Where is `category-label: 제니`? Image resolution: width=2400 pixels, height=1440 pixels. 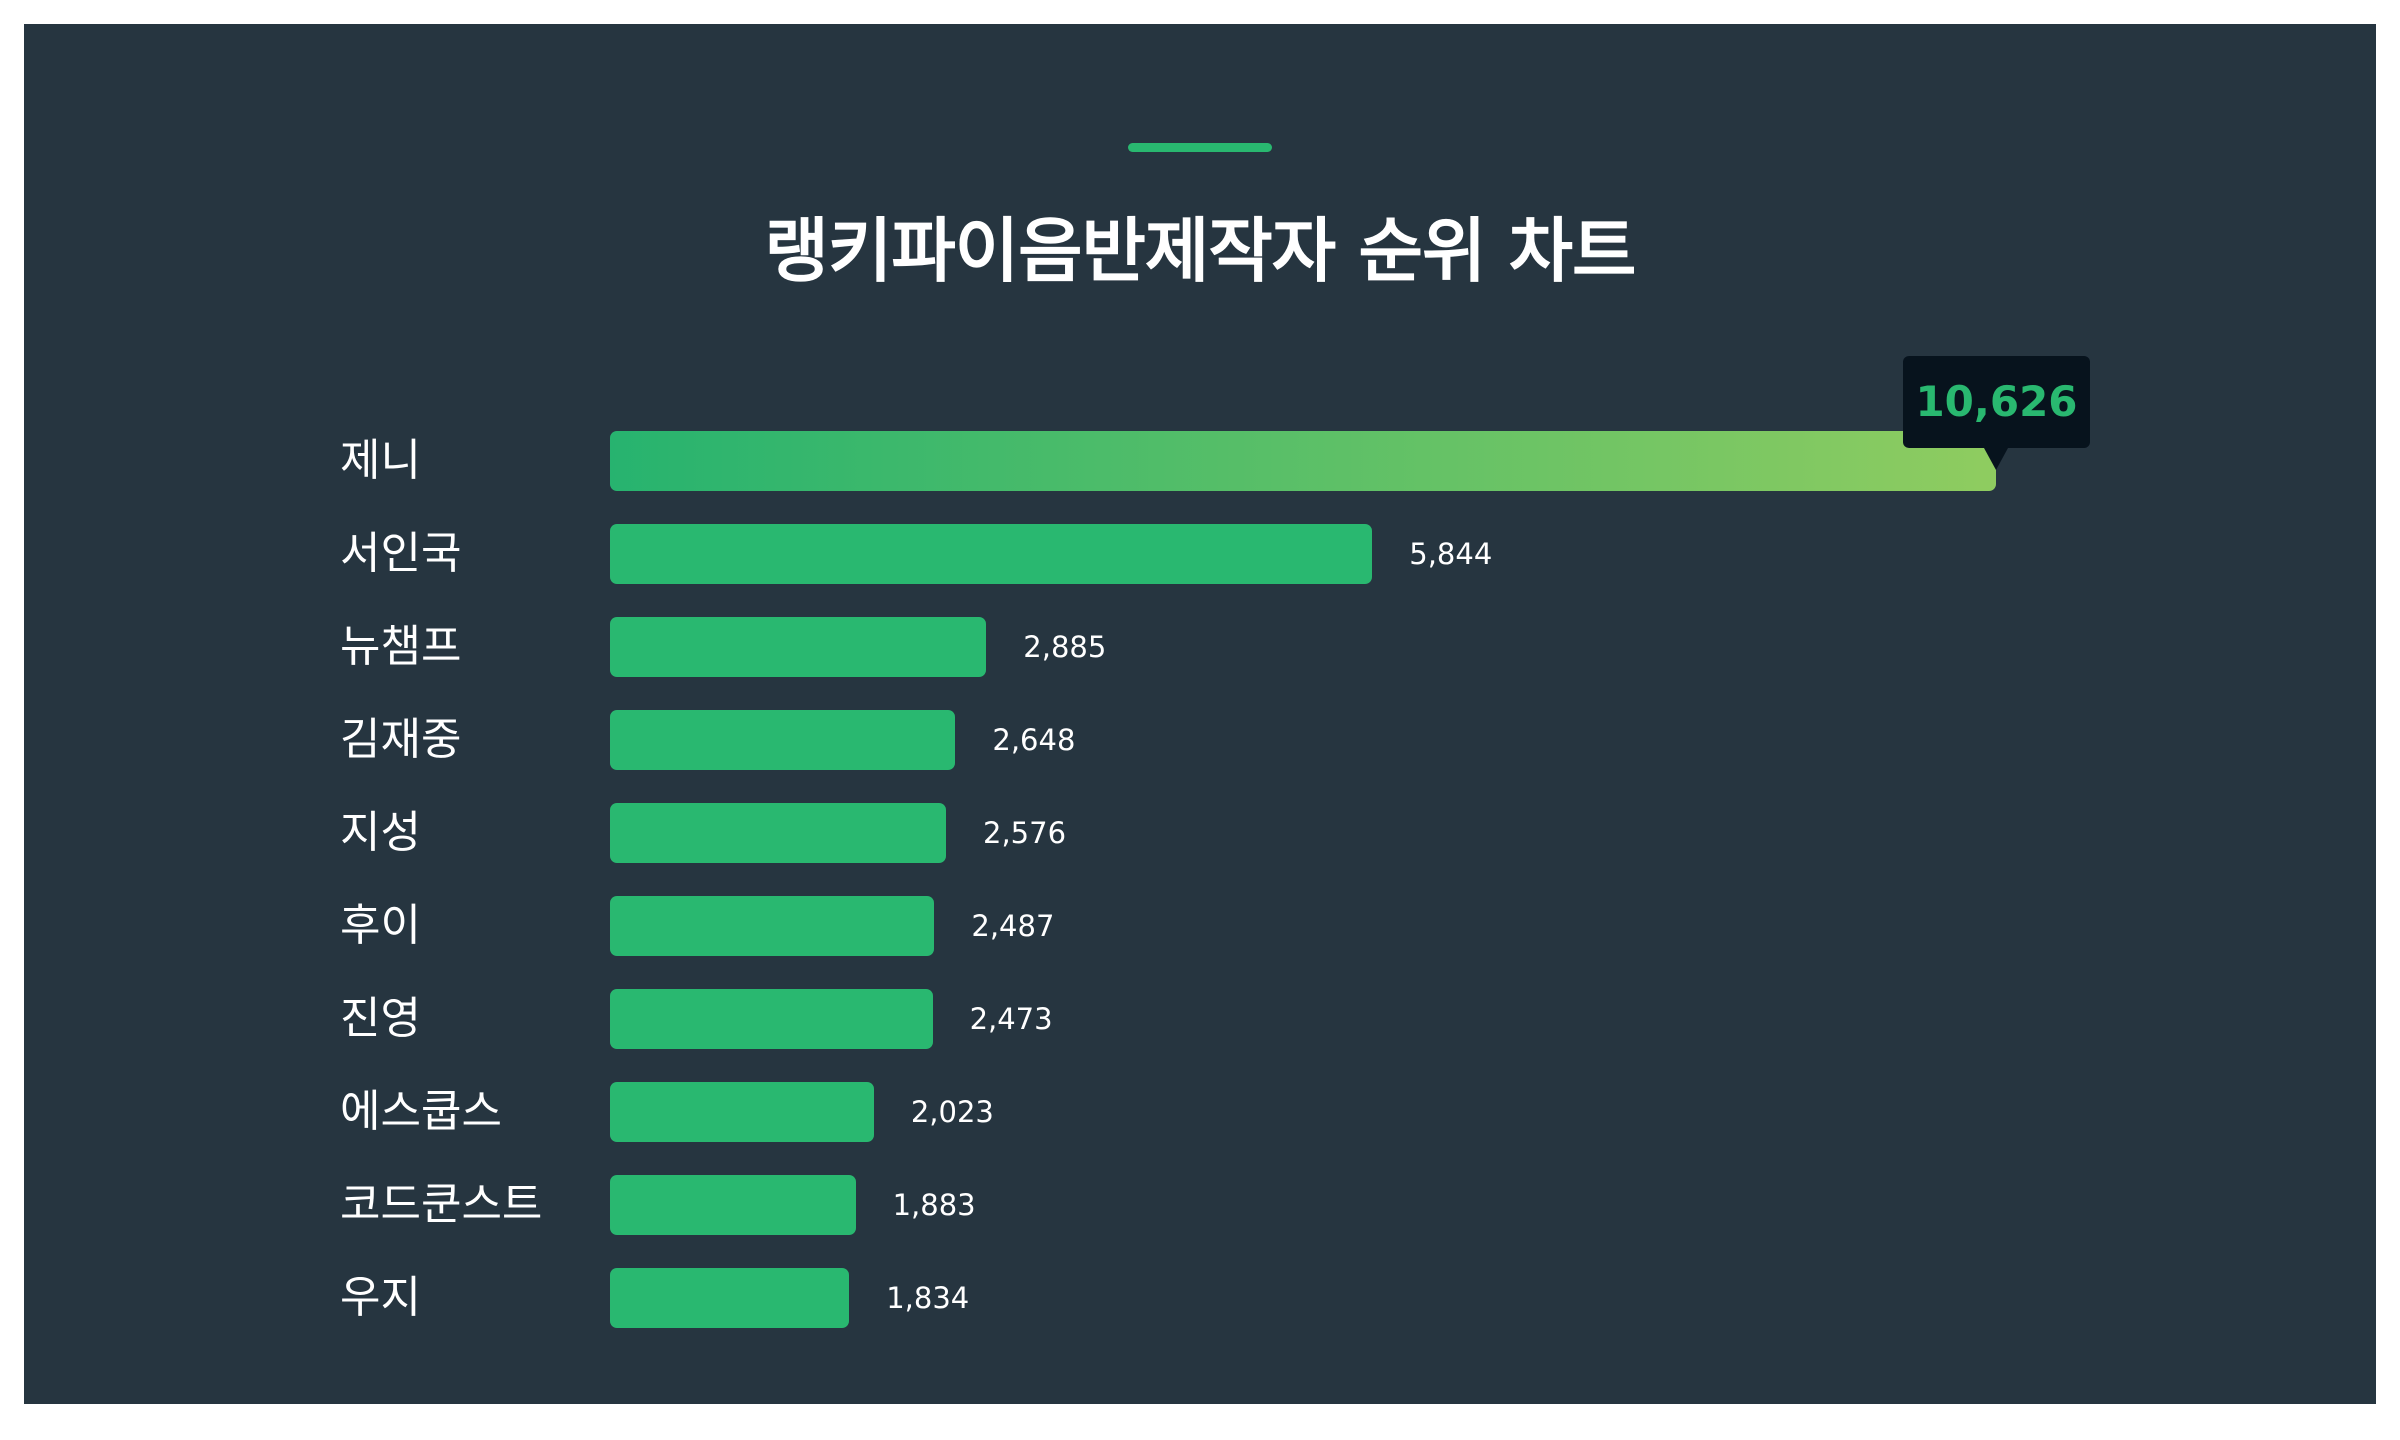
category-label: 제니 is located at coordinates (380, 460).